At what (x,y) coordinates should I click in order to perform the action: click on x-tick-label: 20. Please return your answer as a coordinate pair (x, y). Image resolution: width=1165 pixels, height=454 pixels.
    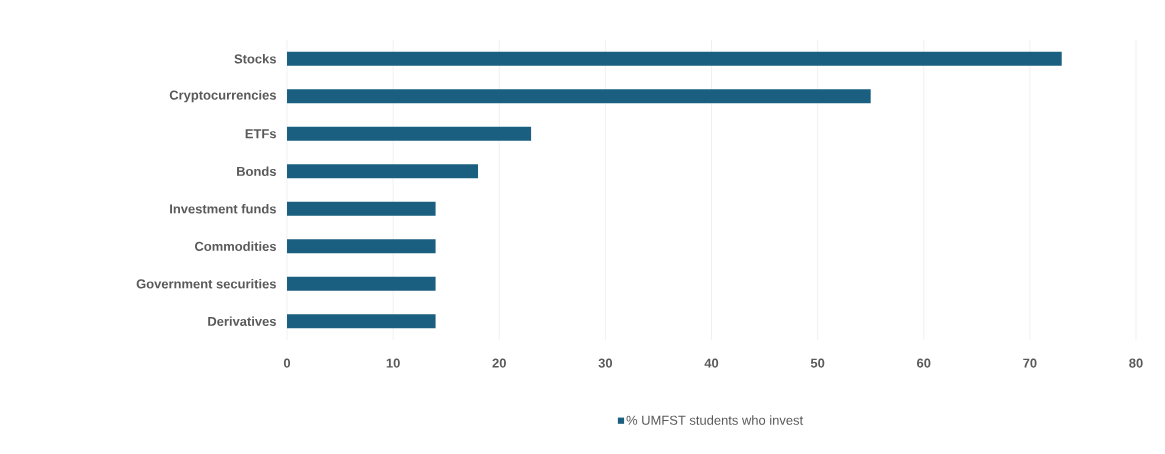
    Looking at the image, I should click on (499, 363).